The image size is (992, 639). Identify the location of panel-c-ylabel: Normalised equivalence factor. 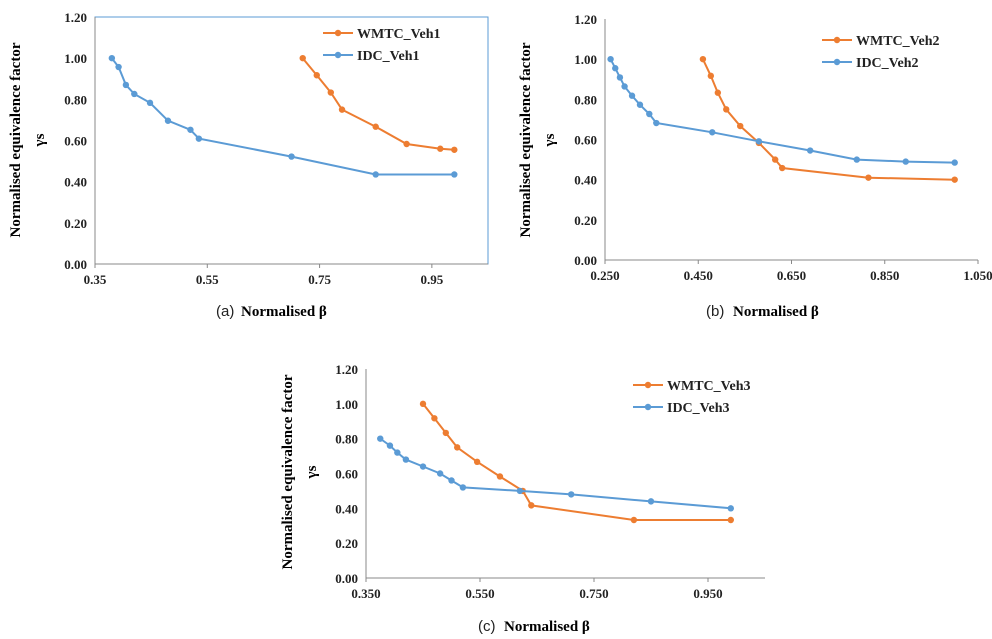
(288, 471).